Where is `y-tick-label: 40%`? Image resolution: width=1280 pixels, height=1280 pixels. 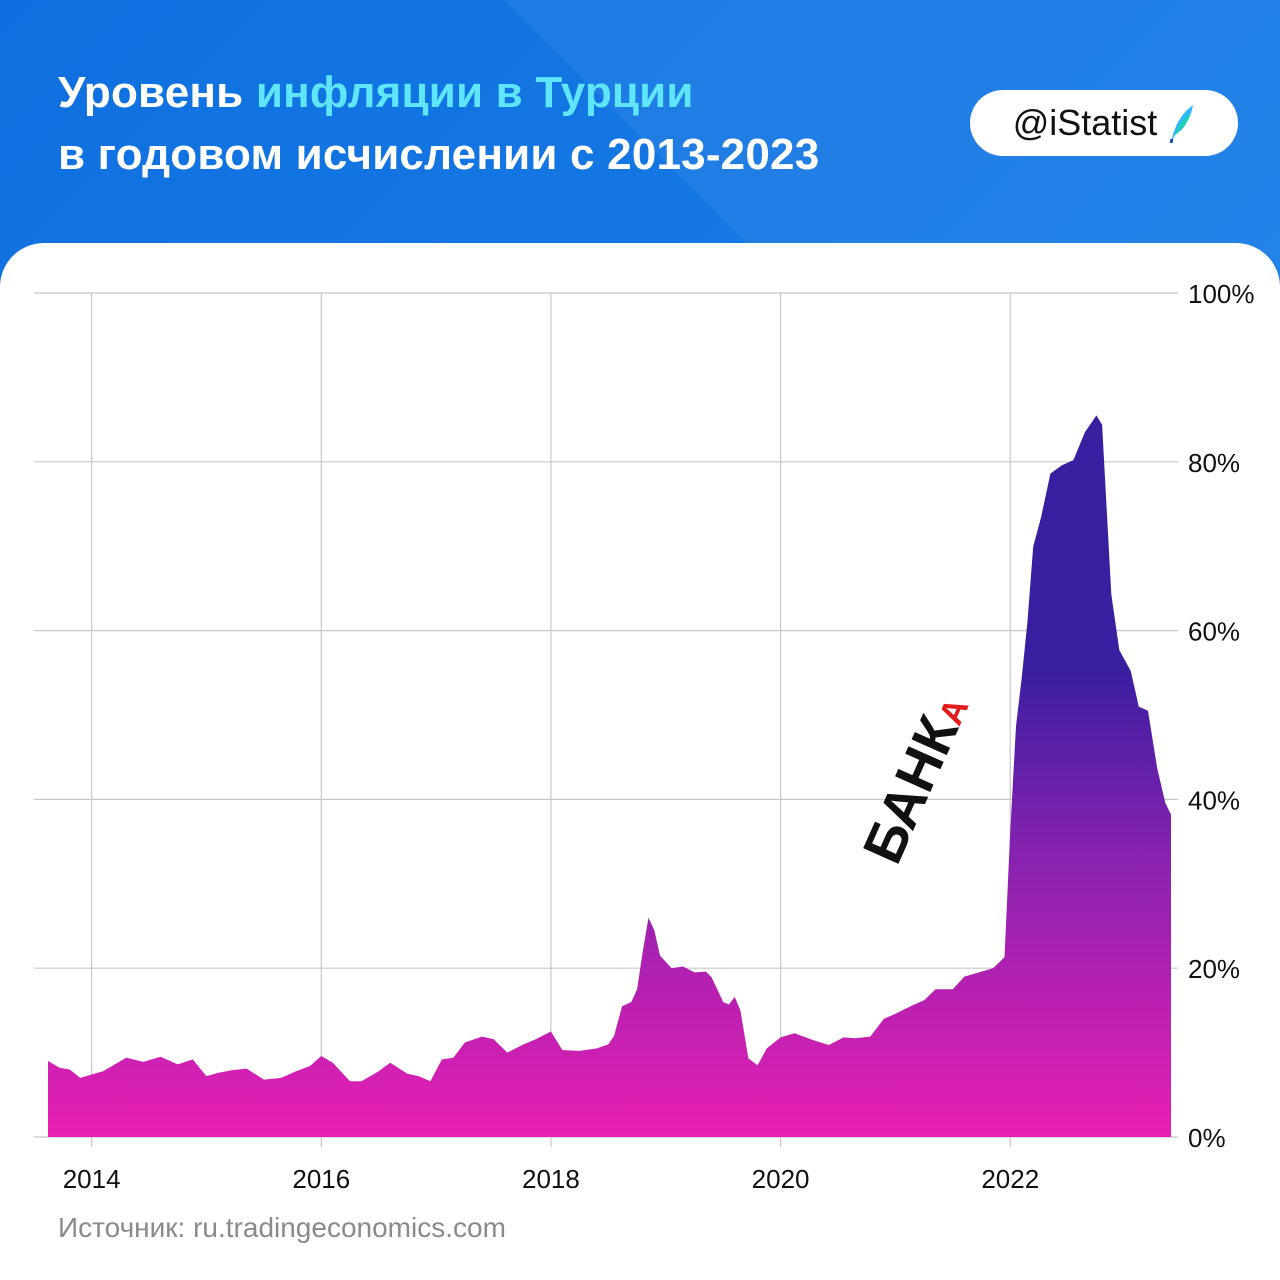
y-tick-label: 40% is located at coordinates (1214, 800).